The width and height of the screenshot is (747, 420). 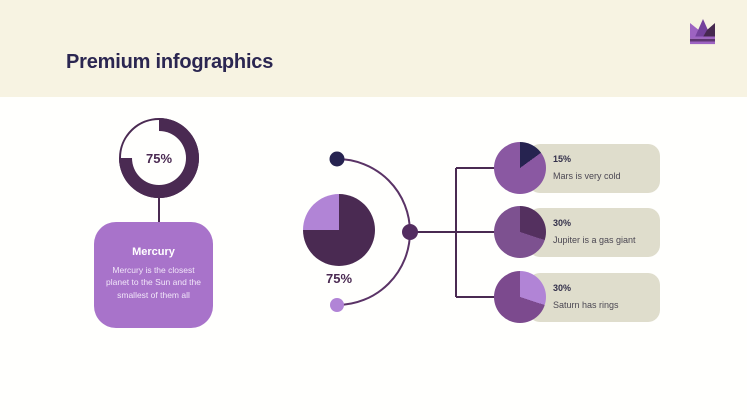 What do you see at coordinates (594, 297) in the screenshot?
I see `stat-card-saturn: 30% Saturn has rings` at bounding box center [594, 297].